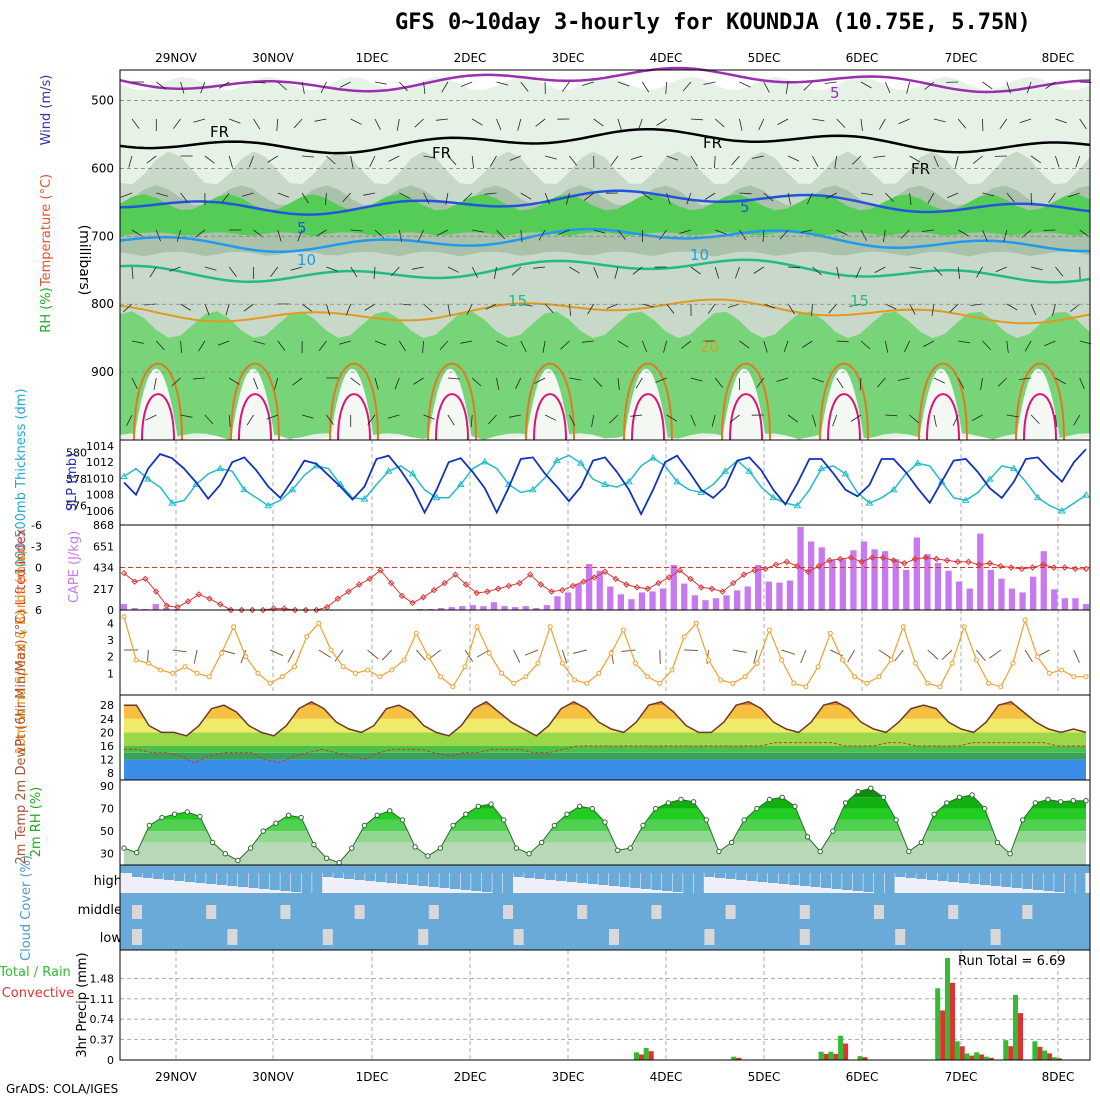  What do you see at coordinates (844, 417) in the screenshot?
I see `isotherm-arc-inner` at bounding box center [844, 417].